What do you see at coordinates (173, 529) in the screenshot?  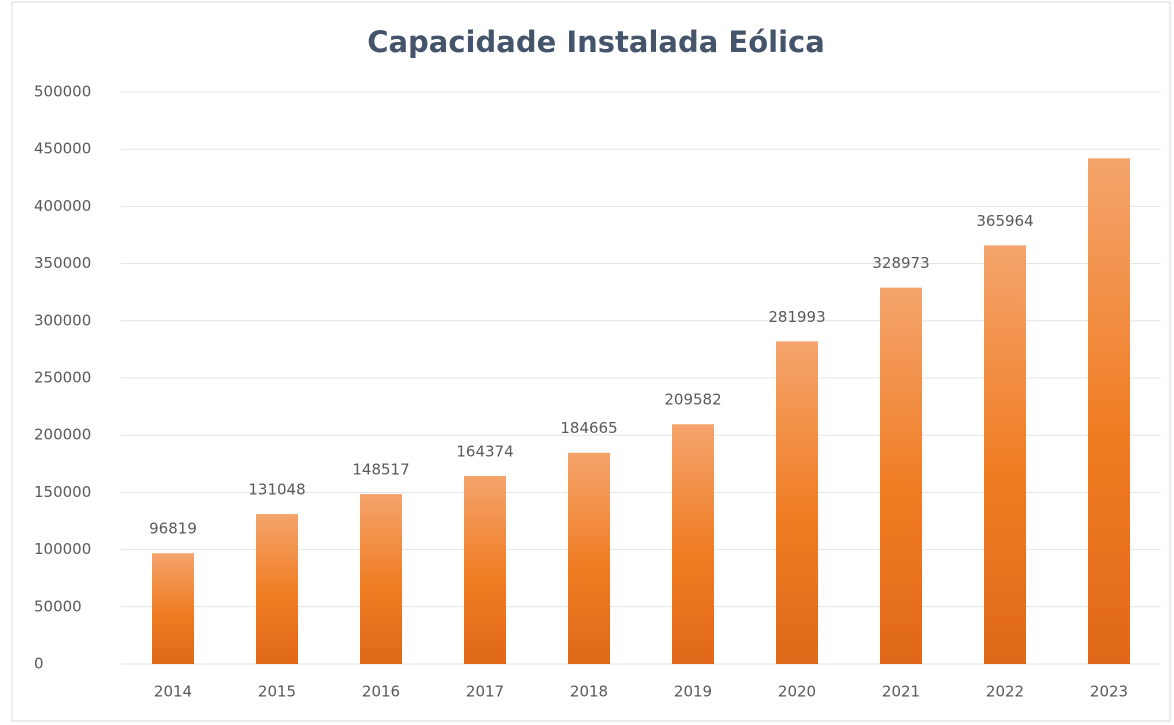 I see `data-label: 96819` at bounding box center [173, 529].